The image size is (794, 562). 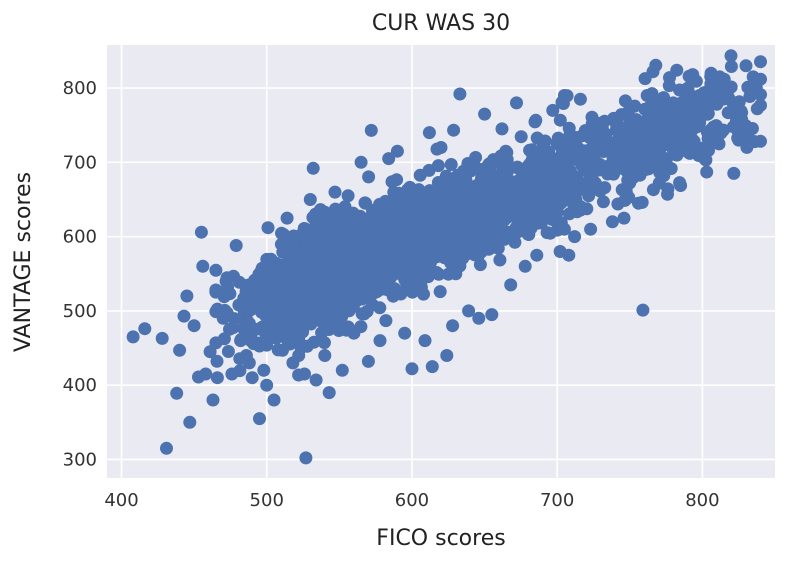 I want to click on y-axis-label: VANTAGE scores, so click(x=23, y=262).